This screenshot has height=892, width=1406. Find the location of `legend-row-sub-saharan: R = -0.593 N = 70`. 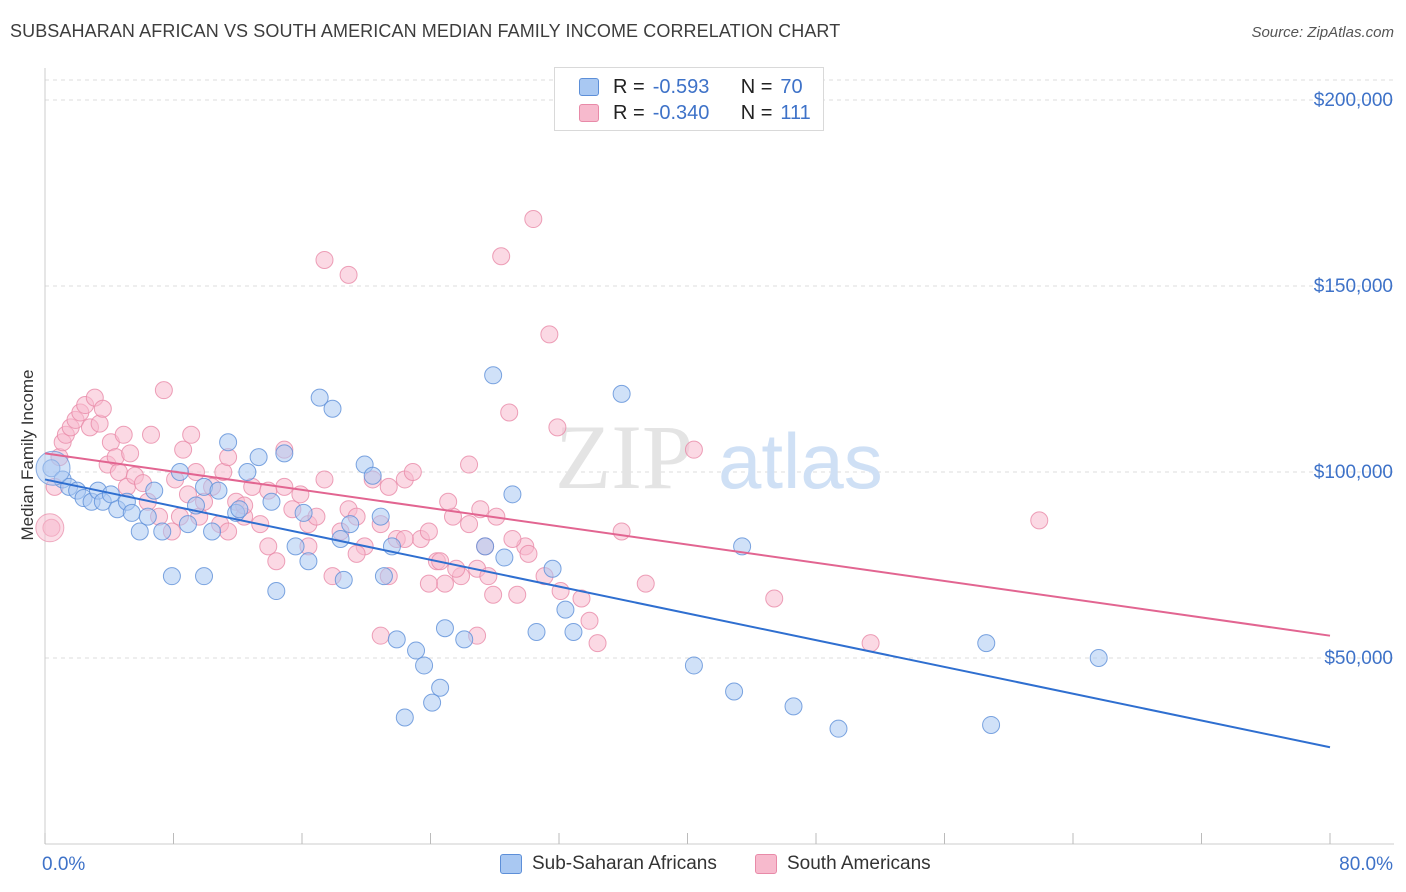

legend-row-sub-saharan: R = -0.593 N = 70 is located at coordinates (691, 87).